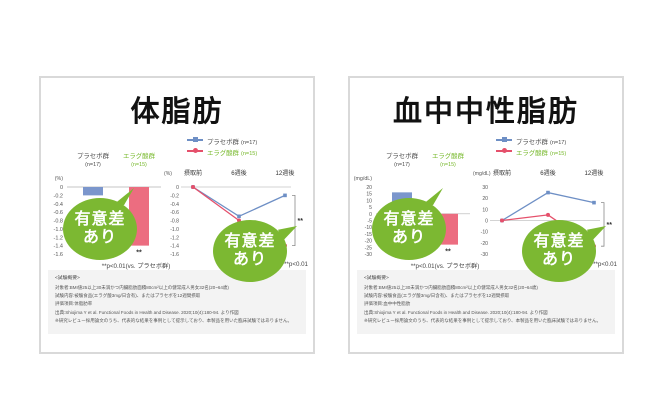 This screenshot has width=664, height=411. I want to click on line-chart-triglycerides: (mg/dL) 摂取前 6週後 12週後 30 20 10 0 -10 -20 -30 **, so click(543, 213).